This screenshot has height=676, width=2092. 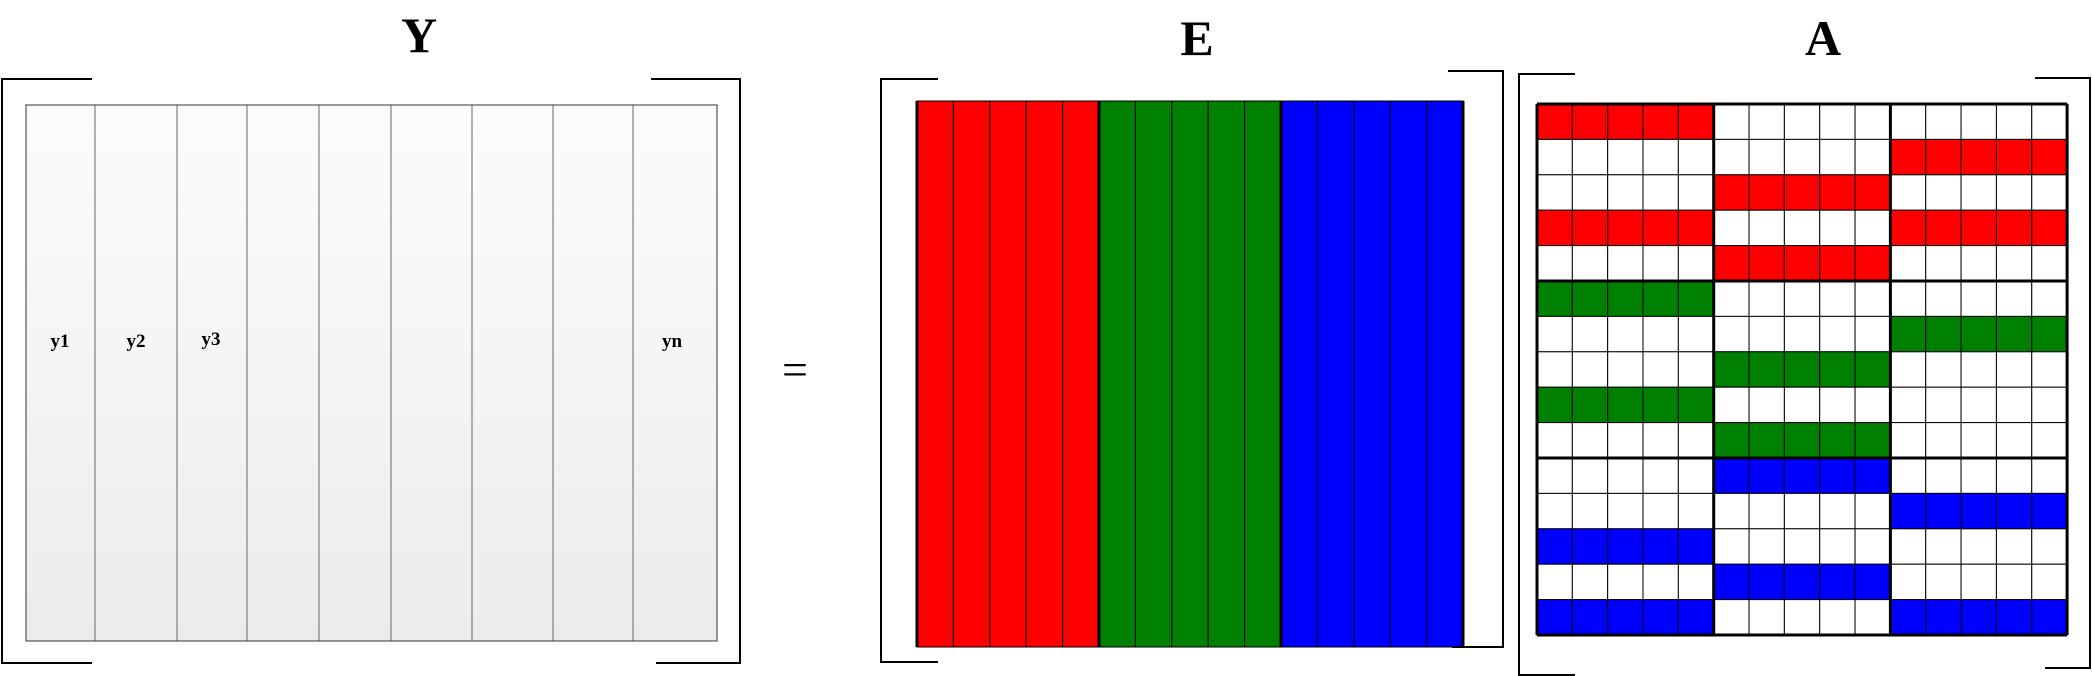 I want to click on y-matrix-title: Y, so click(x=419, y=35).